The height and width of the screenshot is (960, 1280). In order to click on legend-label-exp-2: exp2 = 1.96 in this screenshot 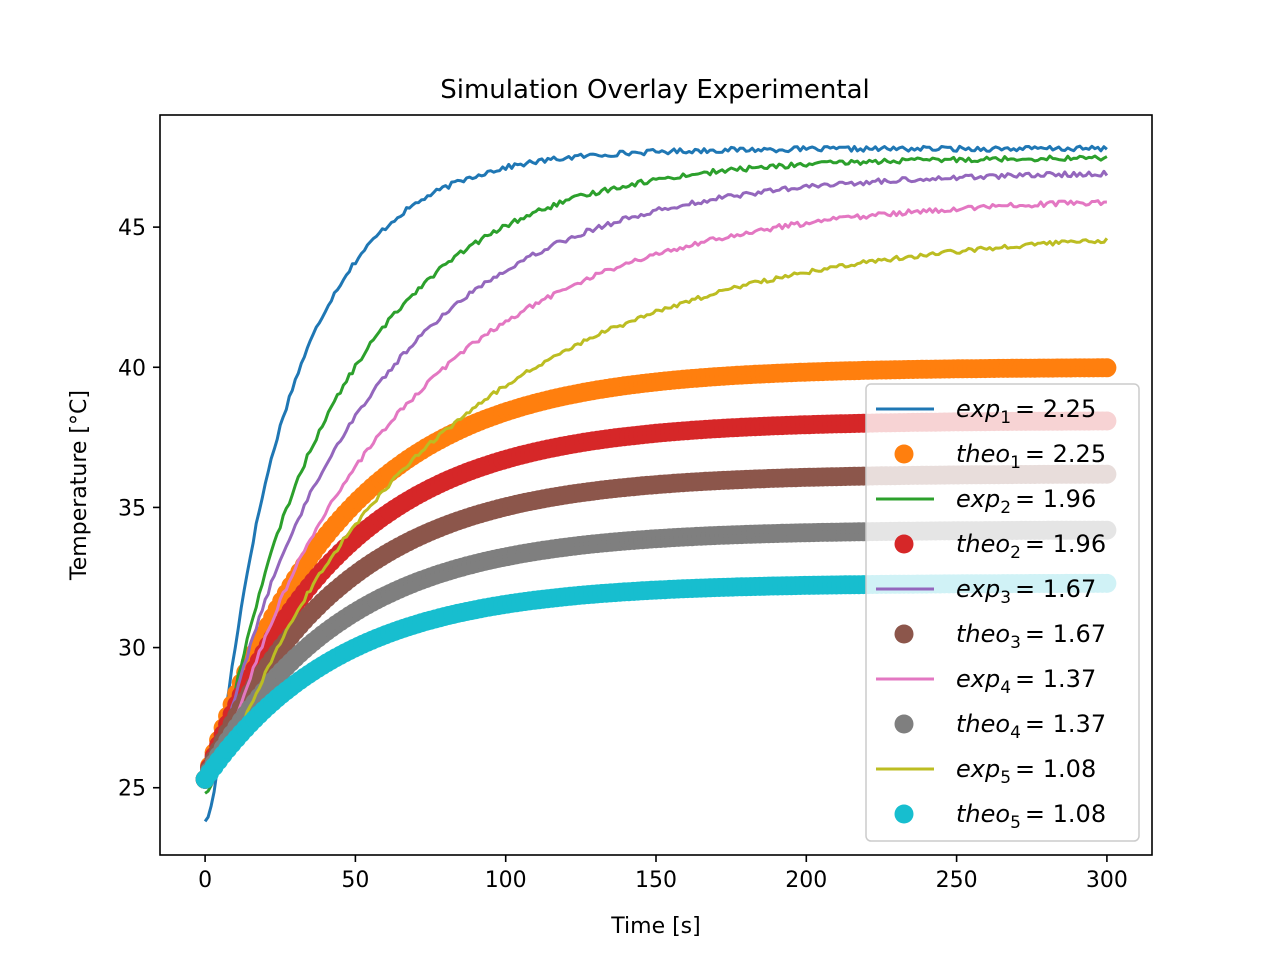, I will do `click(1026, 501)`.